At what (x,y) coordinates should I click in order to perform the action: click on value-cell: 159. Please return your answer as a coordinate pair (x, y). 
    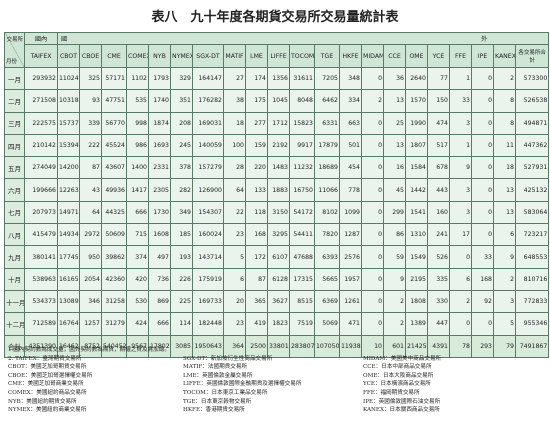
    Looking at the image, I should click on (256, 145).